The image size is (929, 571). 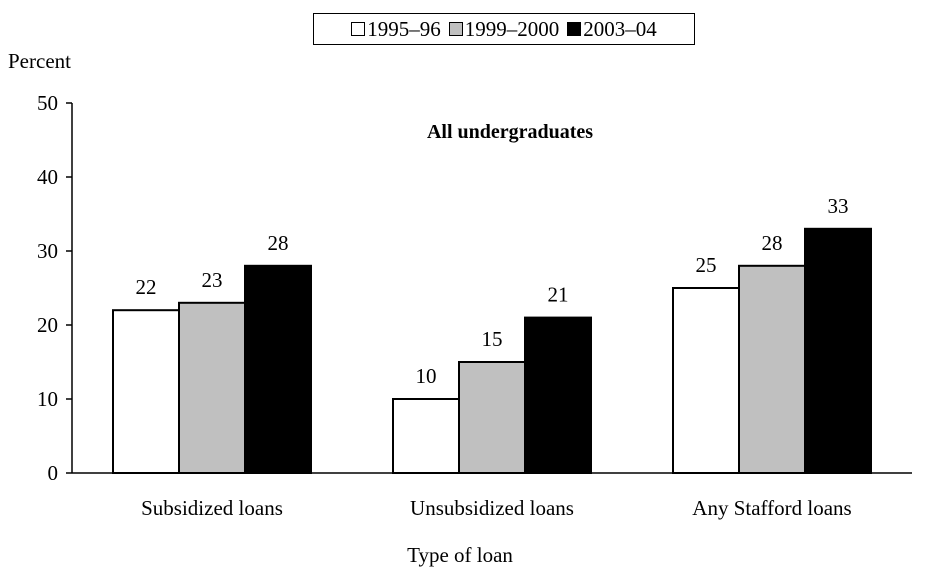 What do you see at coordinates (426, 376) in the screenshot?
I see `data-label-1-0: 10` at bounding box center [426, 376].